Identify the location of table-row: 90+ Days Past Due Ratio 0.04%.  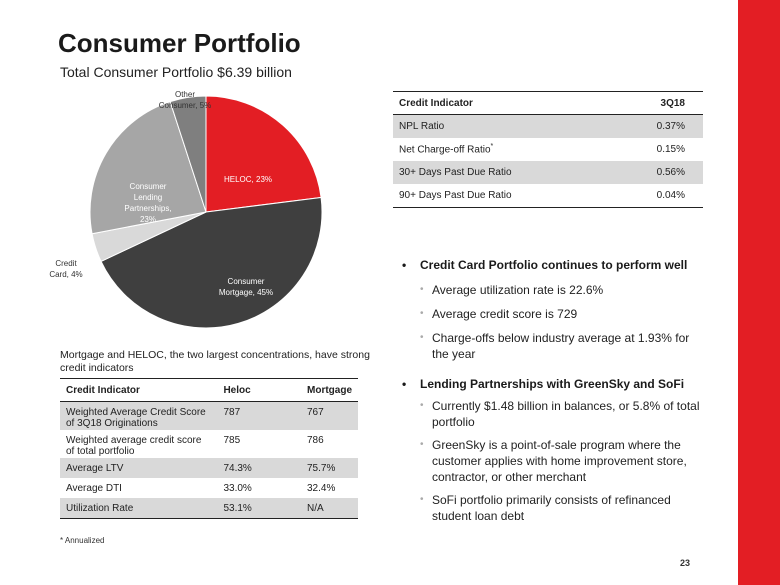
(548, 196).